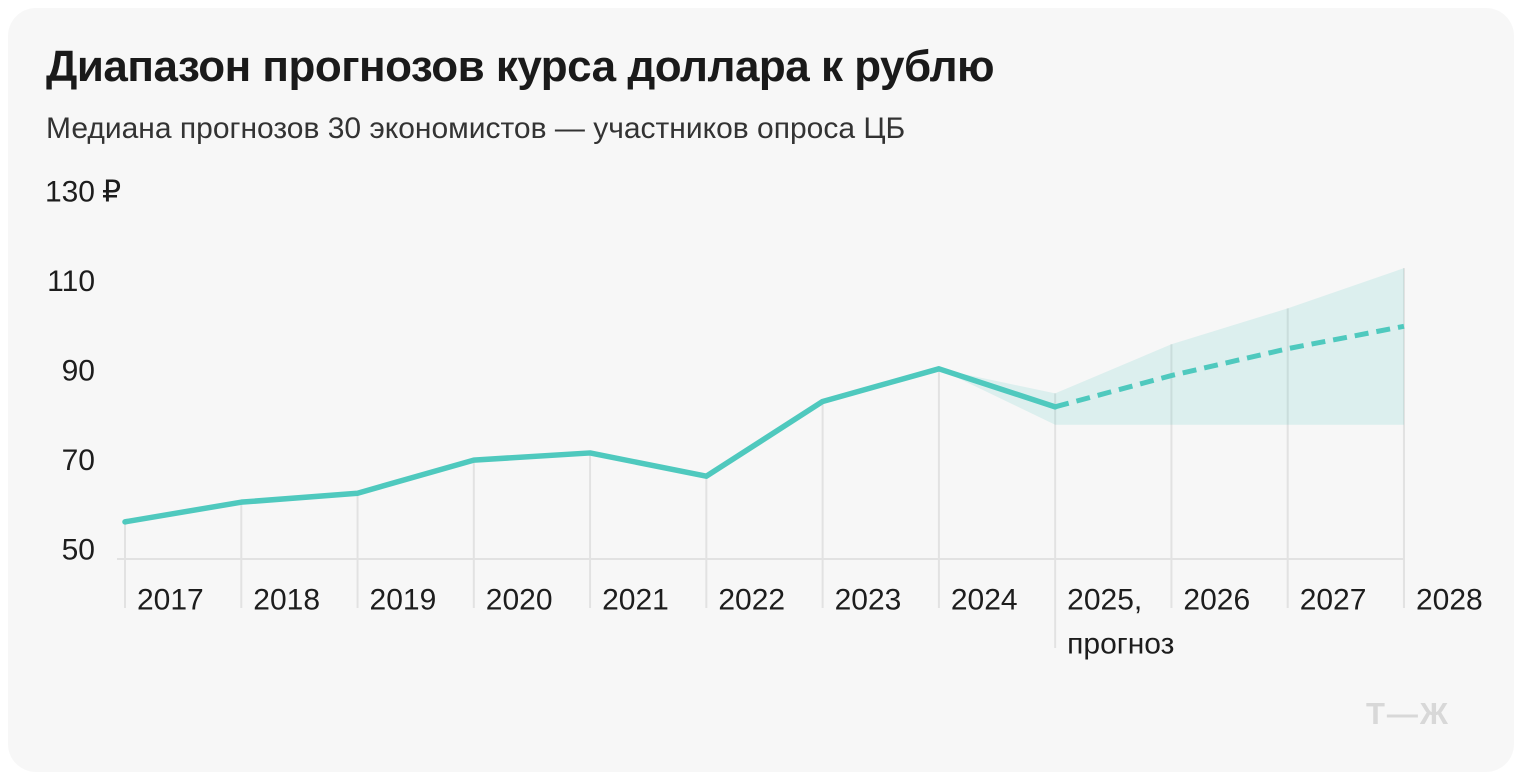 This screenshot has width=1520, height=780. What do you see at coordinates (984, 600) in the screenshot?
I see `x-tick-label: 2024` at bounding box center [984, 600].